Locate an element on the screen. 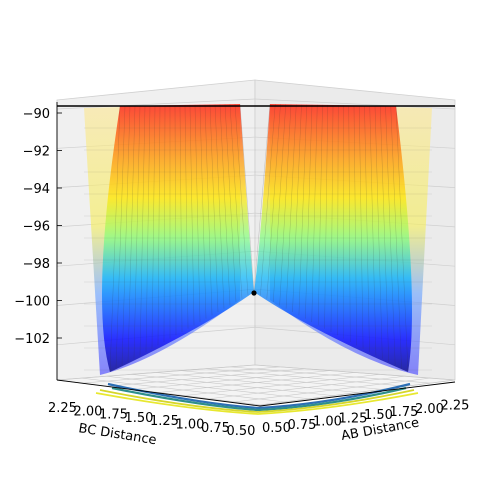 The width and height of the screenshot is (500, 496). z-tick-label: −94 is located at coordinates (36, 189).